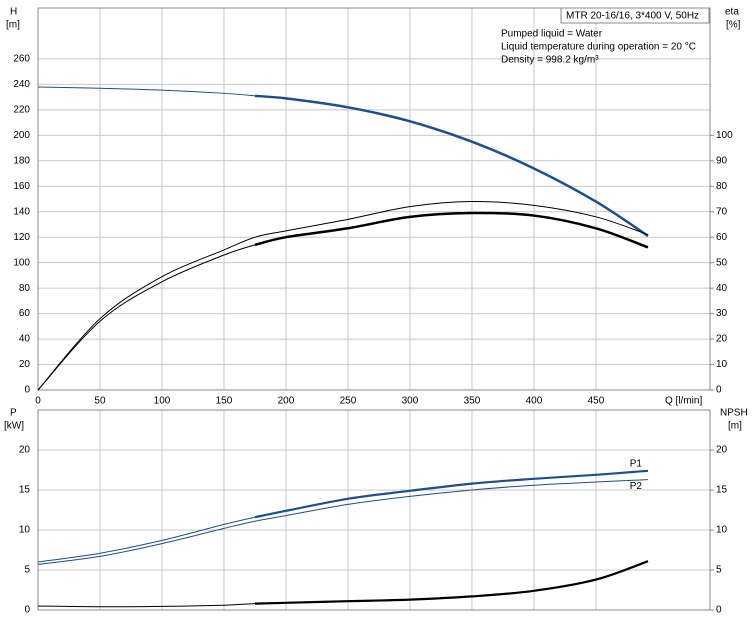 The image size is (754, 625). I want to click on y-tick-label: 260, so click(21, 59).